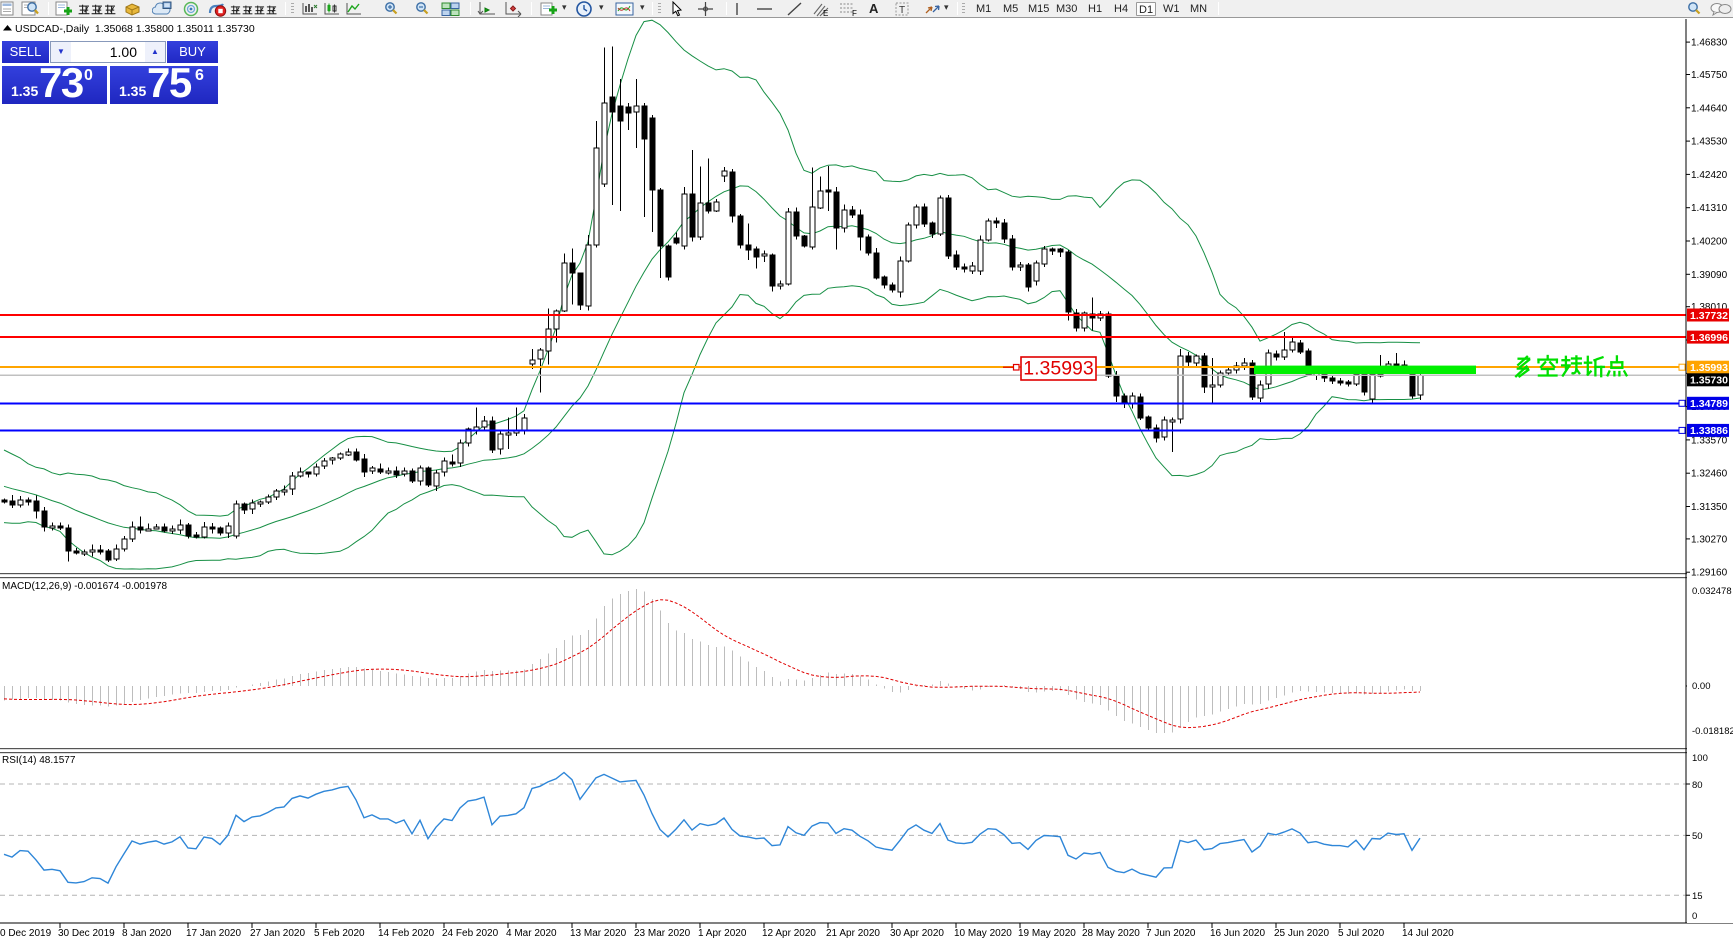  I want to click on svg-text: 1.46830, so click(1709, 43).